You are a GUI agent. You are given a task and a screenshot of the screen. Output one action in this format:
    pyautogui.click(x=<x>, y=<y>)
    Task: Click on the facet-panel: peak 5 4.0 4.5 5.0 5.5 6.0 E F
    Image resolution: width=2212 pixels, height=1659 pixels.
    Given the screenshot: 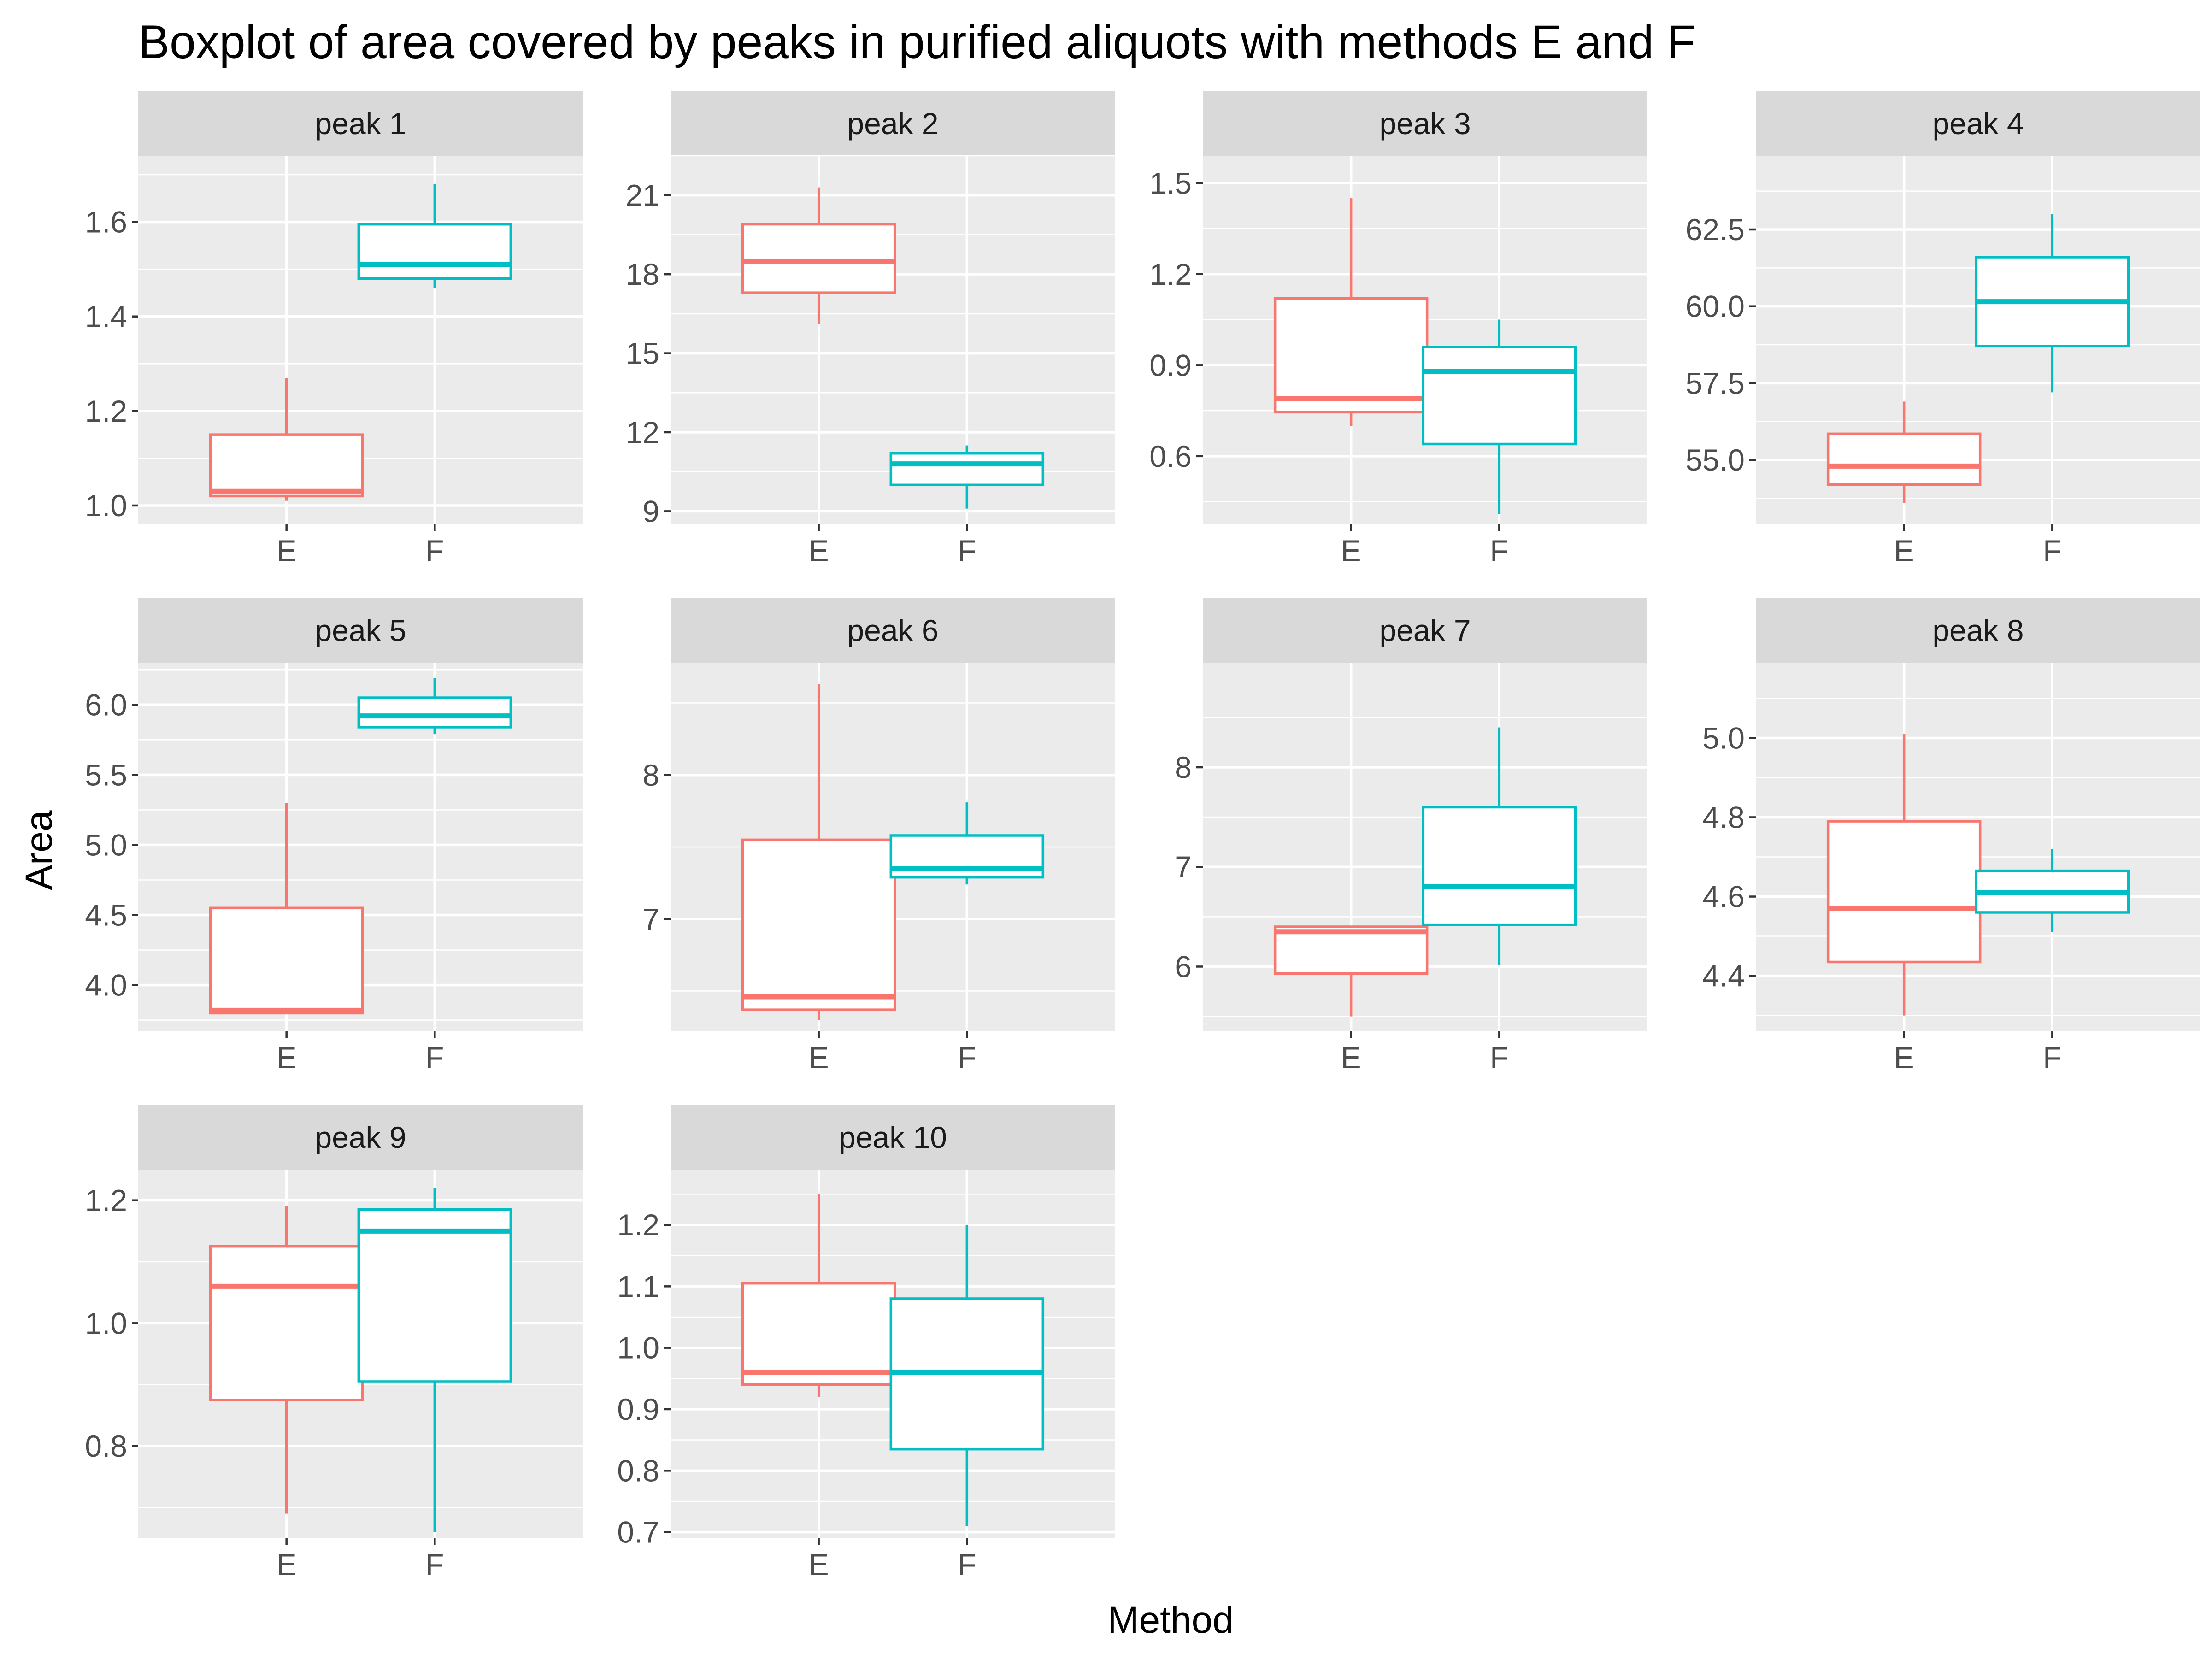 What is the action you would take?
    pyautogui.click(x=334, y=836)
    